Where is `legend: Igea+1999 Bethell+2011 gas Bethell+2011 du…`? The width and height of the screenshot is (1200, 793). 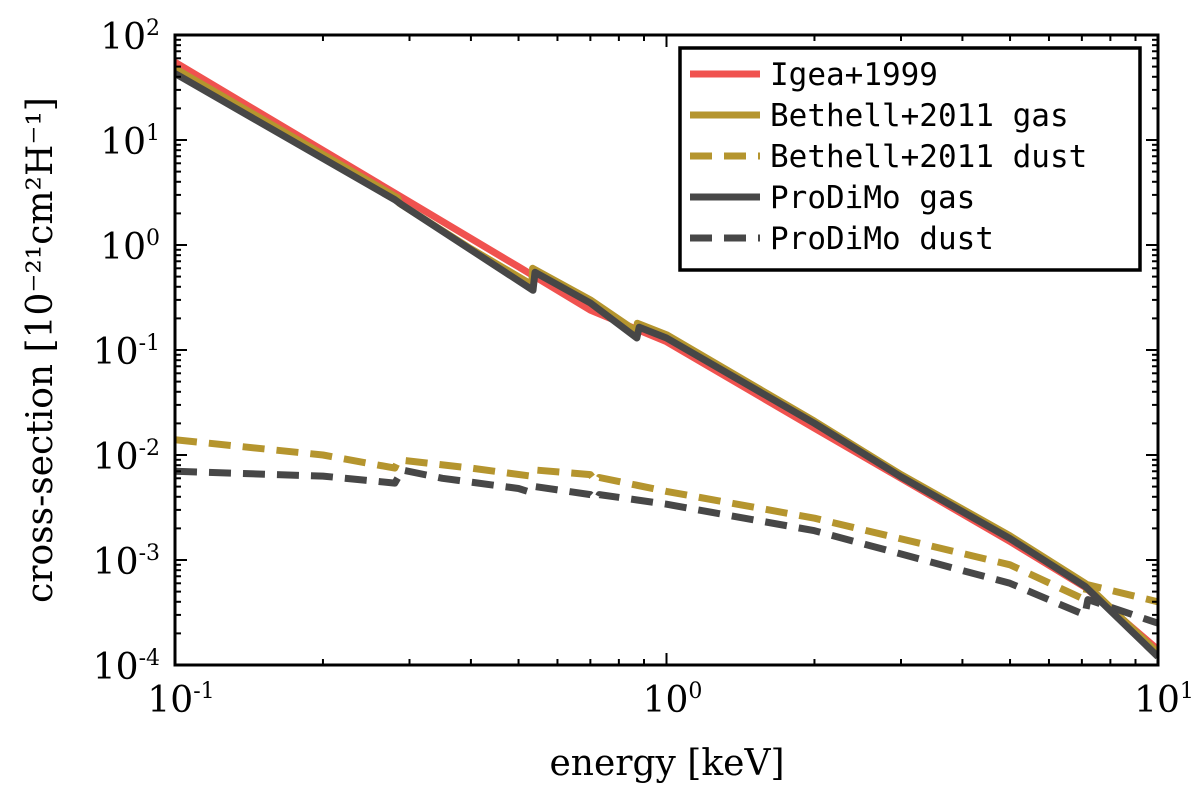
legend: Igea+1999 Bethell+2011 gas Bethell+2011 du… is located at coordinates (910, 159).